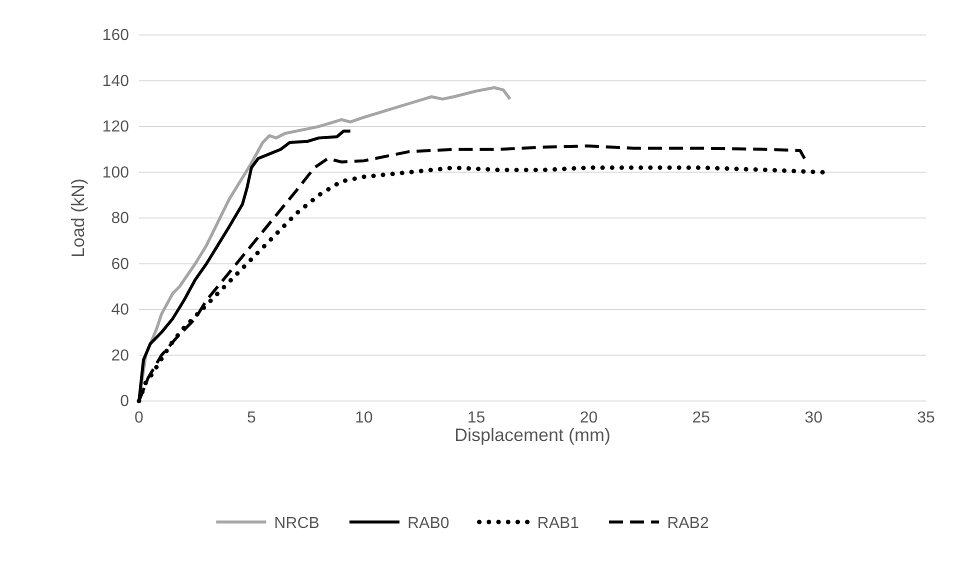 The width and height of the screenshot is (955, 578). Describe the element at coordinates (116, 35) in the screenshot. I see `y-tick-label: 160` at that location.